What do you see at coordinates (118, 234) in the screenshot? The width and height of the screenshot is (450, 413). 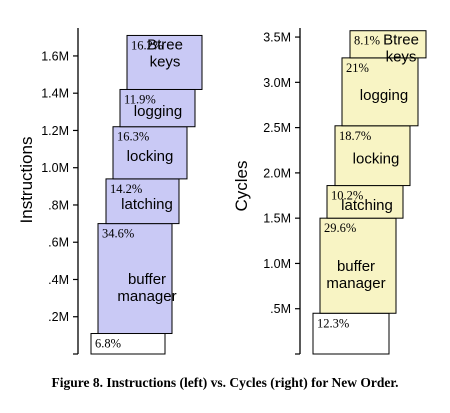 I see `instructions-segment-percent: 34.6%` at bounding box center [118, 234].